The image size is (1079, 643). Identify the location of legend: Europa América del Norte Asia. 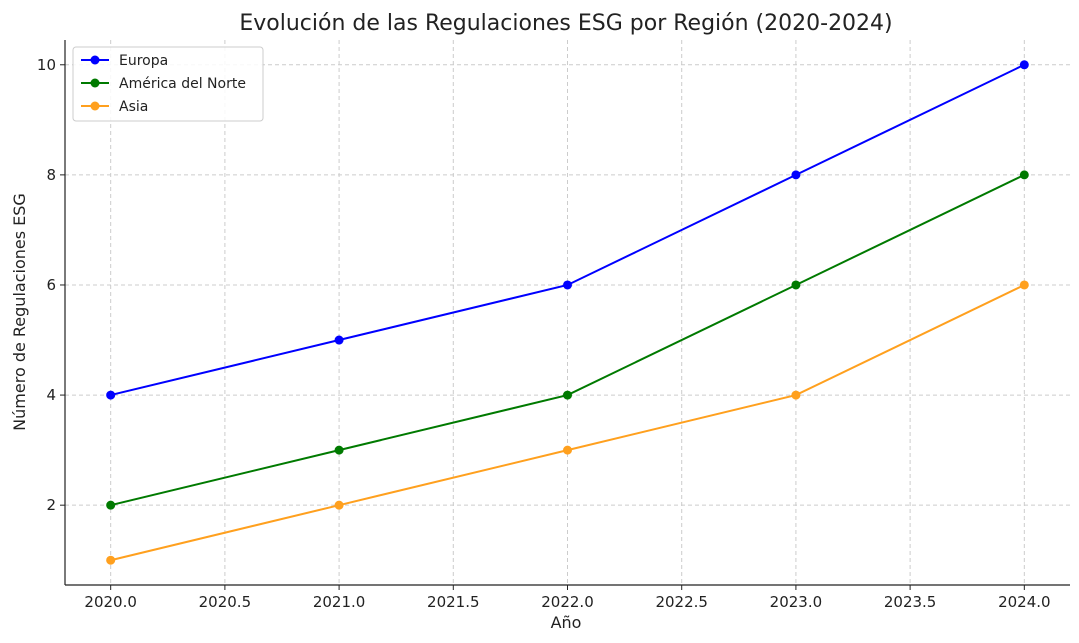
(168, 84).